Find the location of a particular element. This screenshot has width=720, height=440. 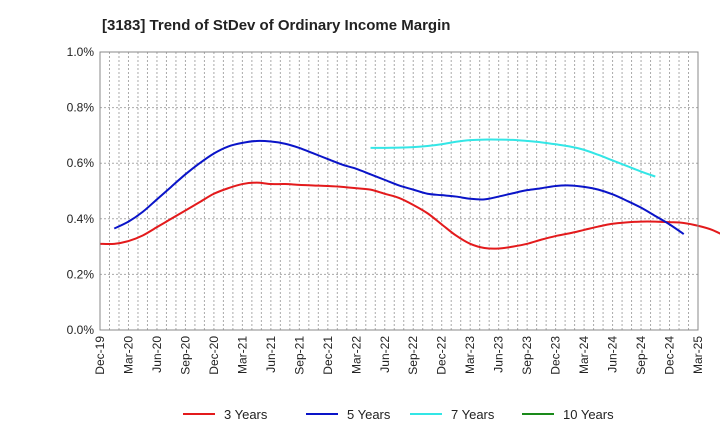

x-tick-label: Jun-23 is located at coordinates (499, 354).